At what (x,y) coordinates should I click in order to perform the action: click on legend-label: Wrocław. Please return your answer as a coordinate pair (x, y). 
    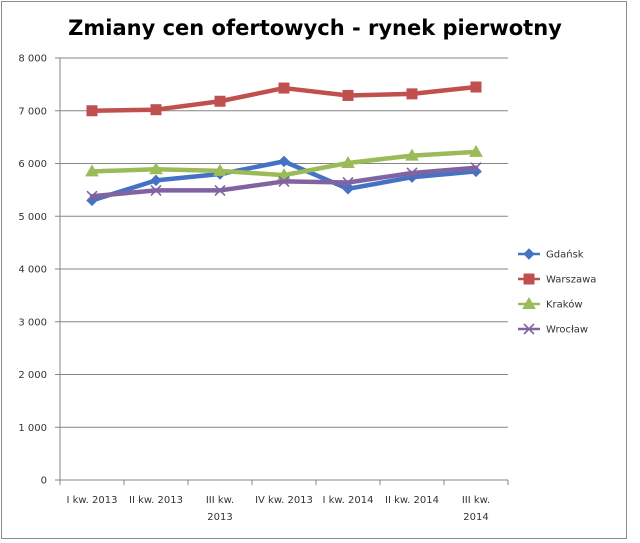
    Looking at the image, I should click on (567, 330).